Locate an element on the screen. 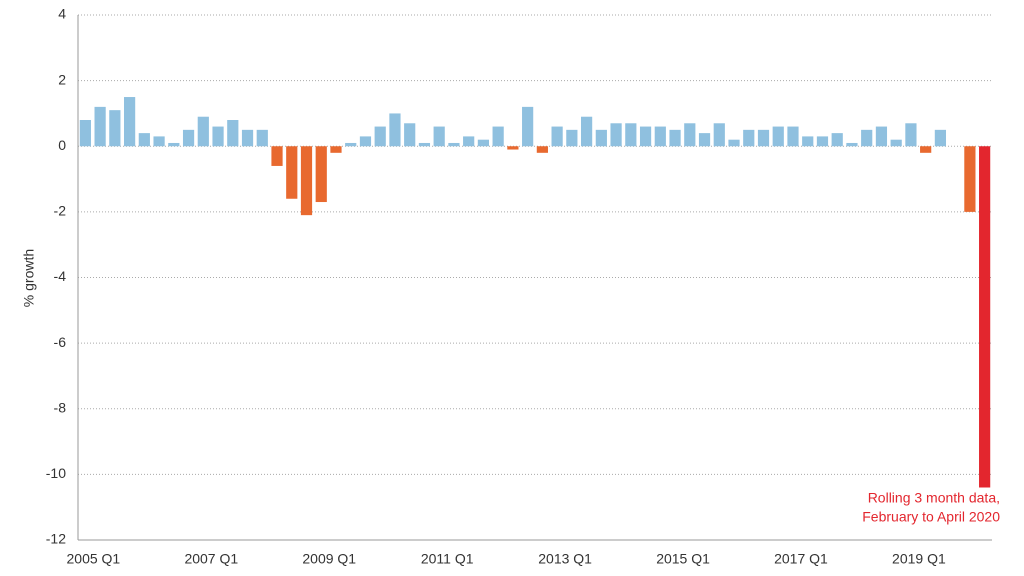 The image size is (1024, 576). y-tick-label: -2 is located at coordinates (60, 211).